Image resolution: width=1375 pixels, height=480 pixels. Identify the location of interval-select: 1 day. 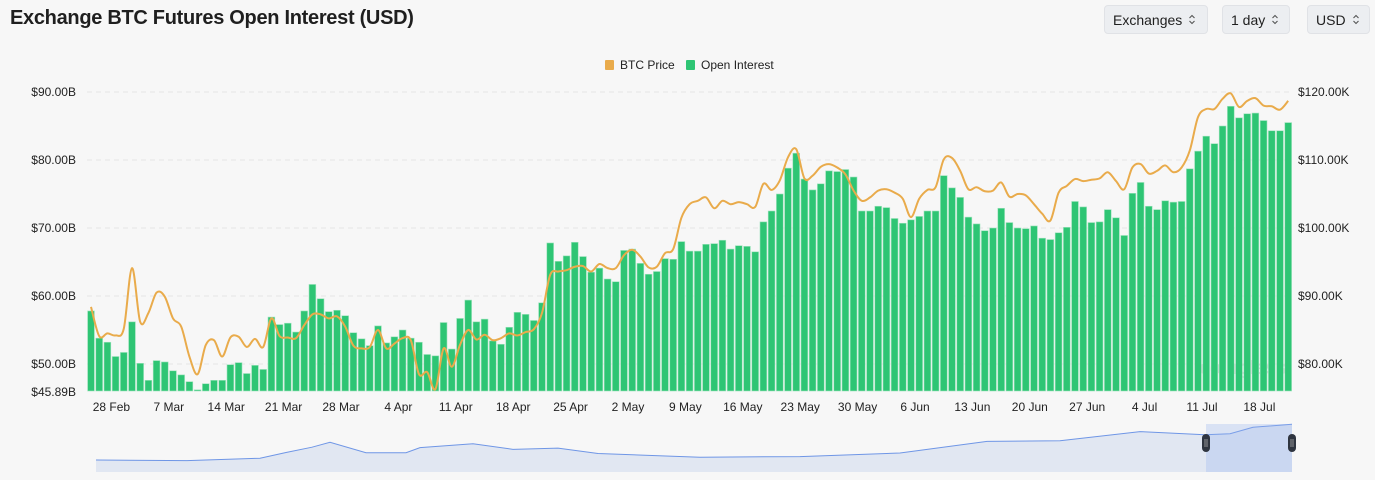
(1256, 19).